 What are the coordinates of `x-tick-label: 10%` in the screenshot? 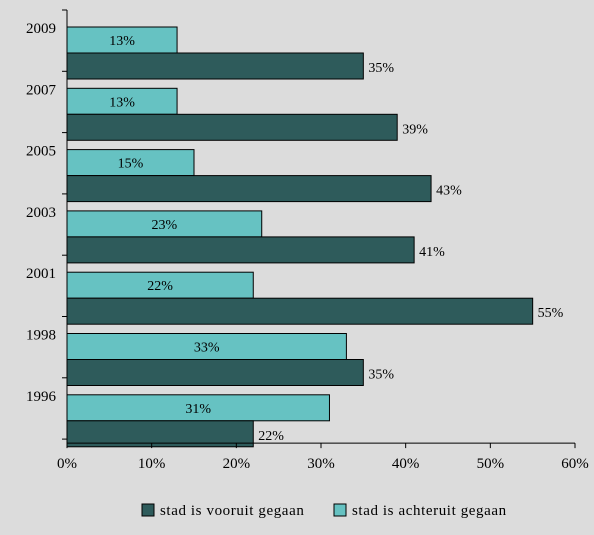 It's located at (152, 464).